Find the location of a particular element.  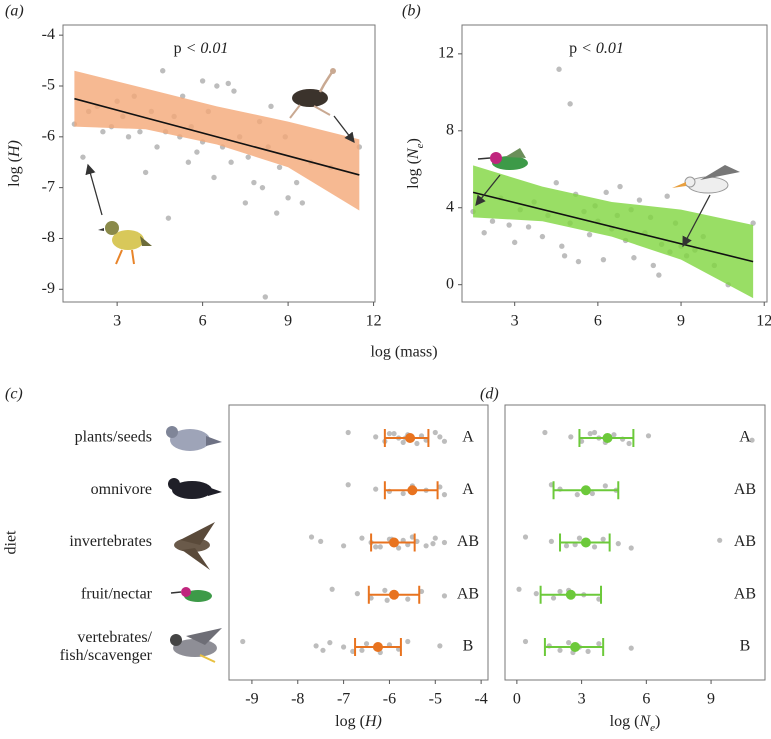

x-axis-label-part: e is located at coordinates (652, 728).